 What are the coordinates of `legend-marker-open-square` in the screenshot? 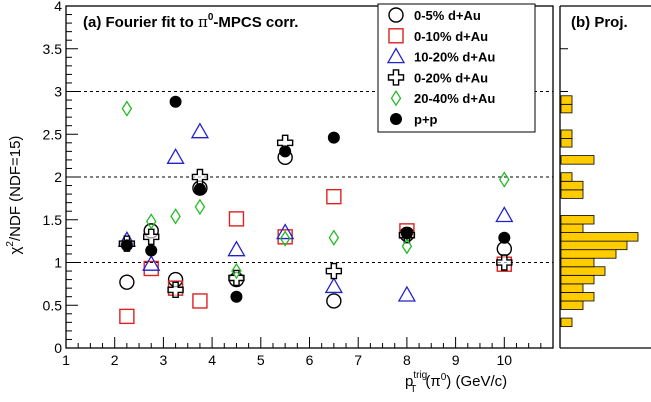 It's located at (396, 36).